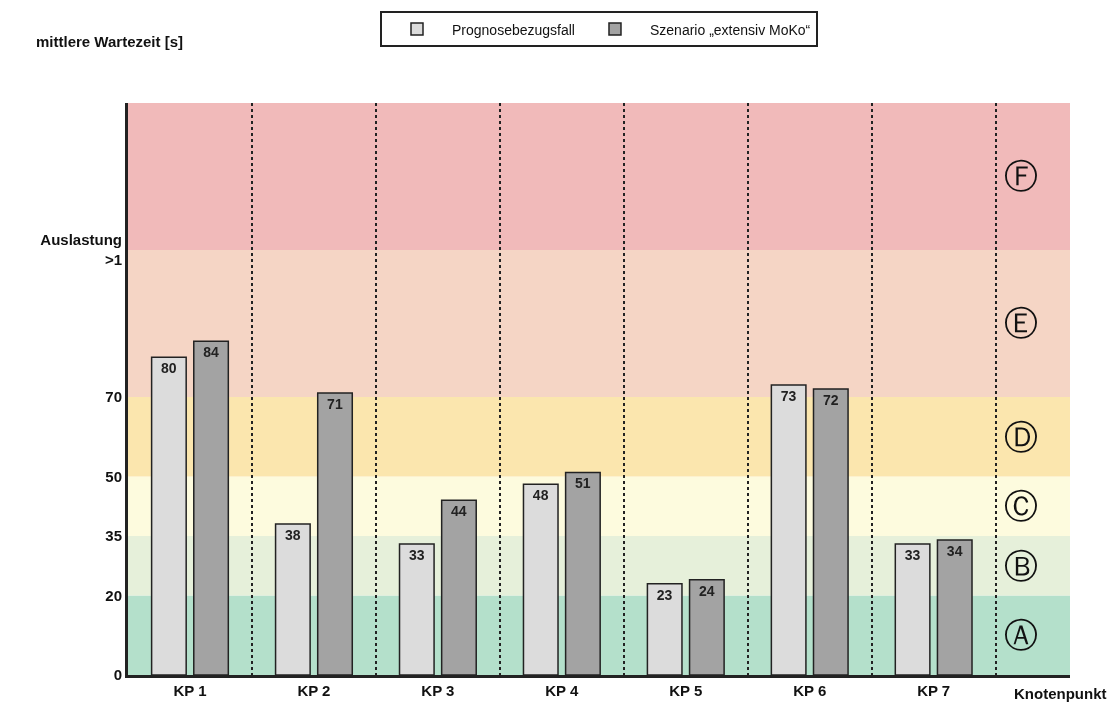 The height and width of the screenshot is (712, 1109). What do you see at coordinates (113, 397) in the screenshot?
I see `y-tick-label: 70` at bounding box center [113, 397].